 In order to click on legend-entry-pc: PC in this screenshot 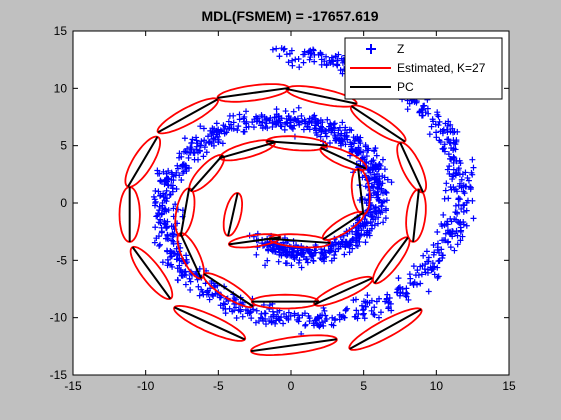, I will do `click(382, 87)`.